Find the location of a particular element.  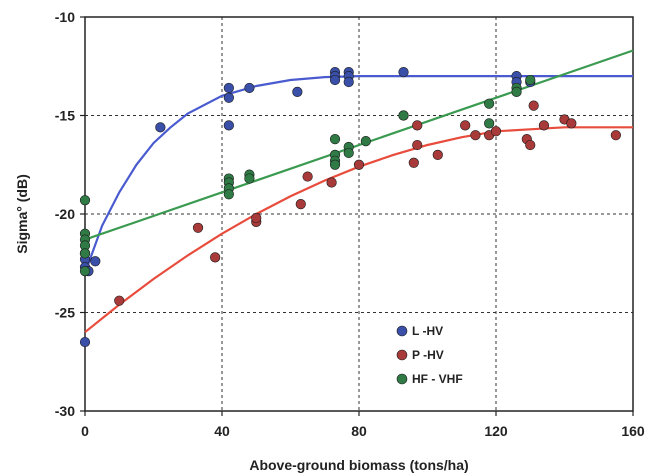

legend: L -HV P -HV HF - VHF is located at coordinates (429, 355).